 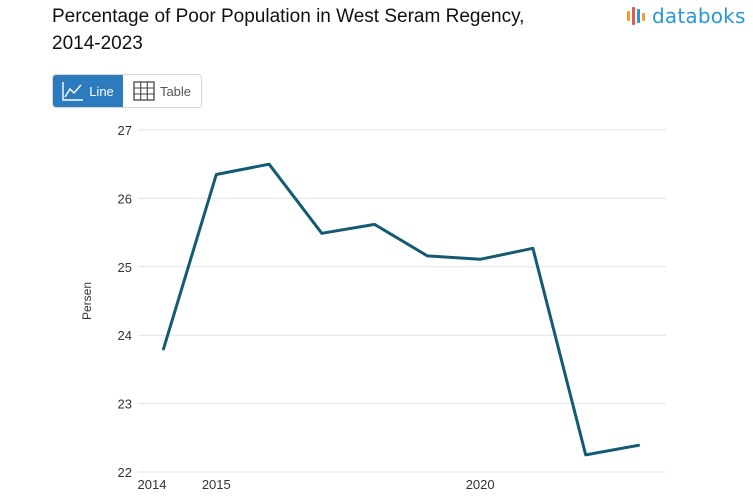 I want to click on y-tick-label: 23, so click(x=125, y=404).